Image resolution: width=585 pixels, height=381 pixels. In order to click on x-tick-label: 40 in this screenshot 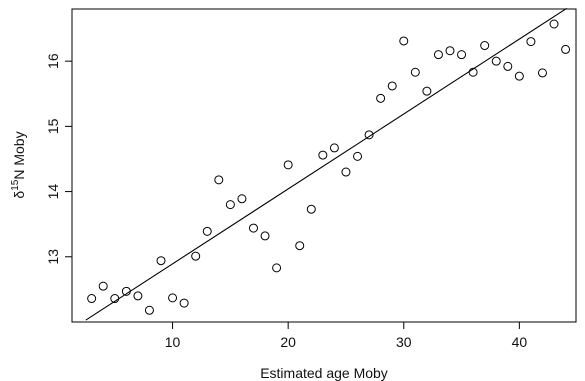, I will do `click(520, 342)`.